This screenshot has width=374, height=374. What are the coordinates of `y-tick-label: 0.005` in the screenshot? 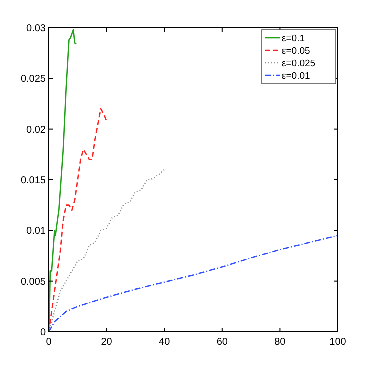 It's located at (33, 282).